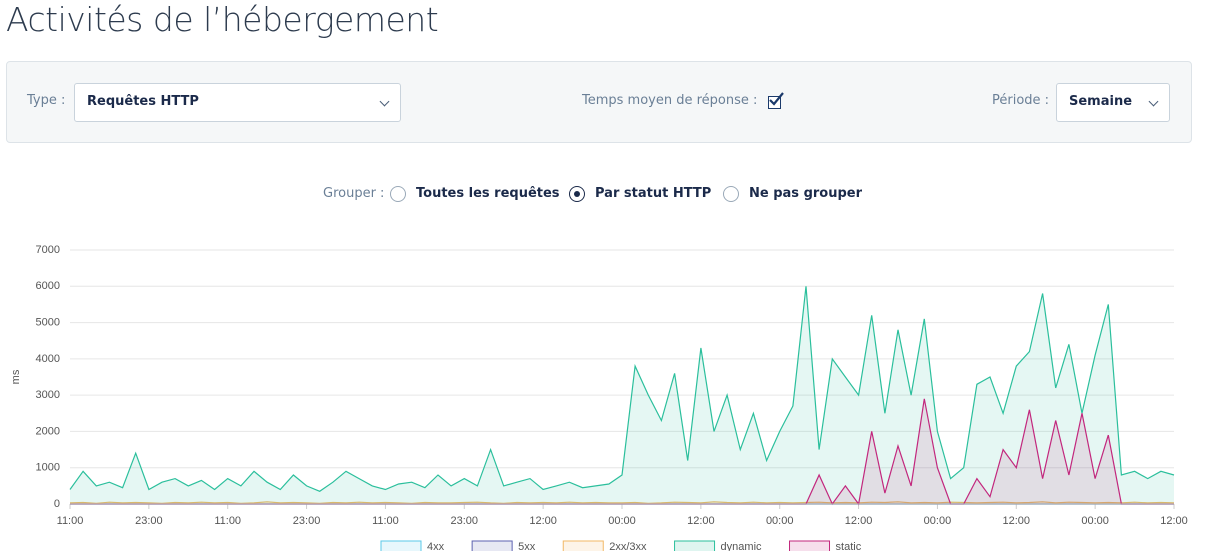 This screenshot has width=1206, height=551. I want to click on period-select: Semaine, so click(1113, 102).